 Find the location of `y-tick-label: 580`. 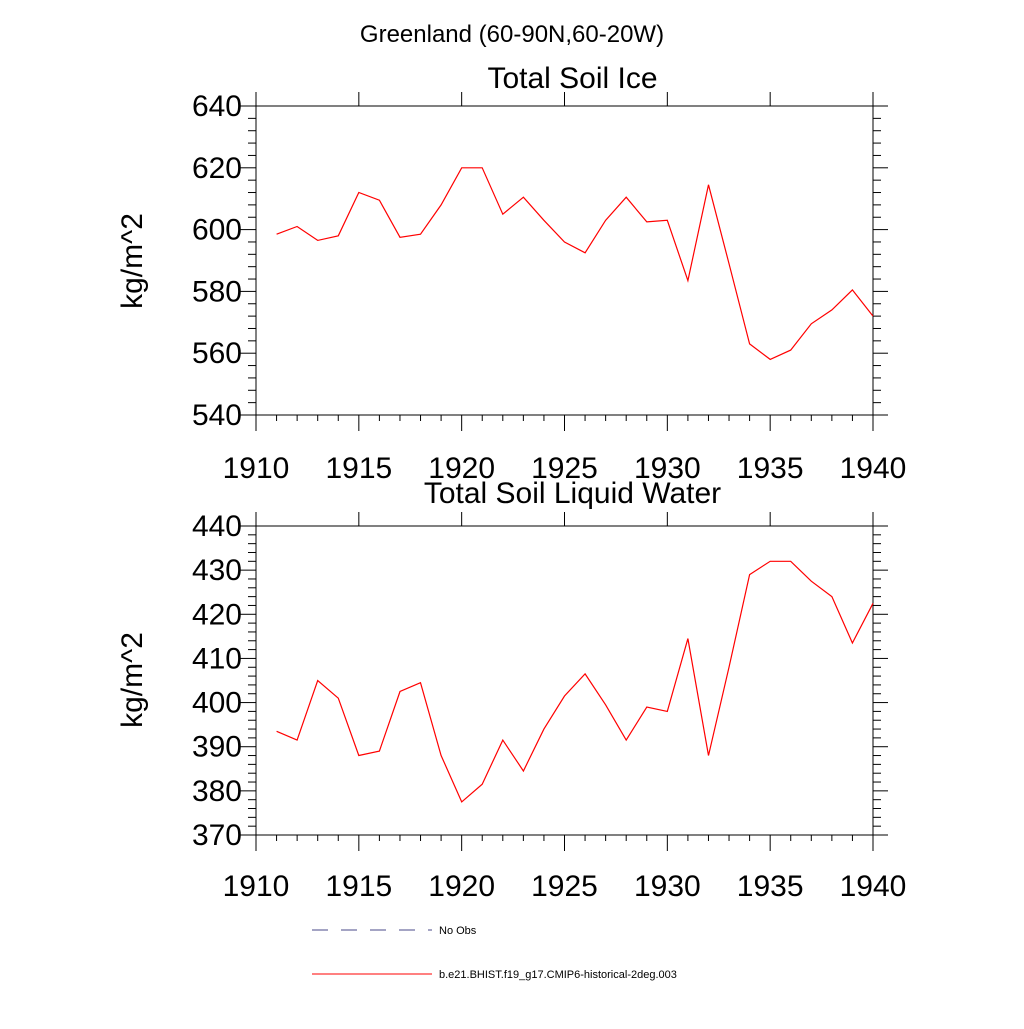

y-tick-label: 580 is located at coordinates (217, 291).